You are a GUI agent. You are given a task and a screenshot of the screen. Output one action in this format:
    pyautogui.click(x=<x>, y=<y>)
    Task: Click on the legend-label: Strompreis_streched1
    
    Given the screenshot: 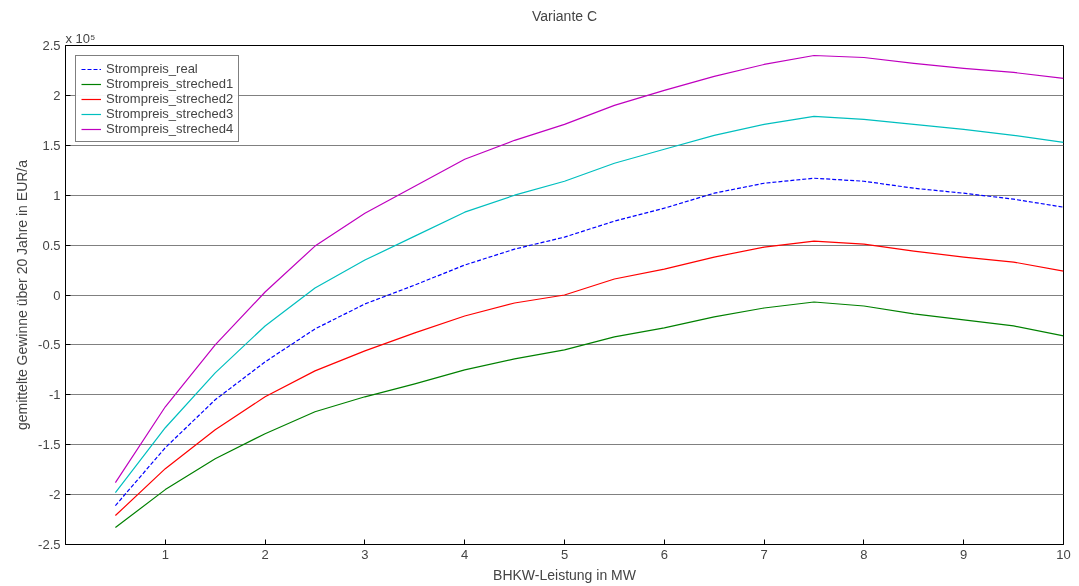 What is the action you would take?
    pyautogui.click(x=170, y=83)
    